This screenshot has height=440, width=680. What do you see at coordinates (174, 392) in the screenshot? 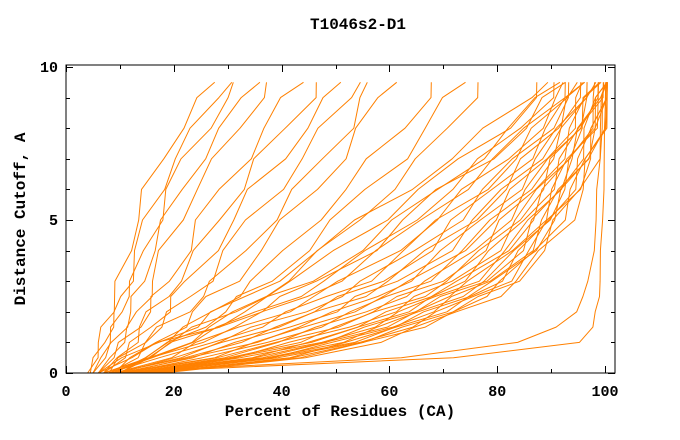
I see `x-tick-label: 20` at bounding box center [174, 392].